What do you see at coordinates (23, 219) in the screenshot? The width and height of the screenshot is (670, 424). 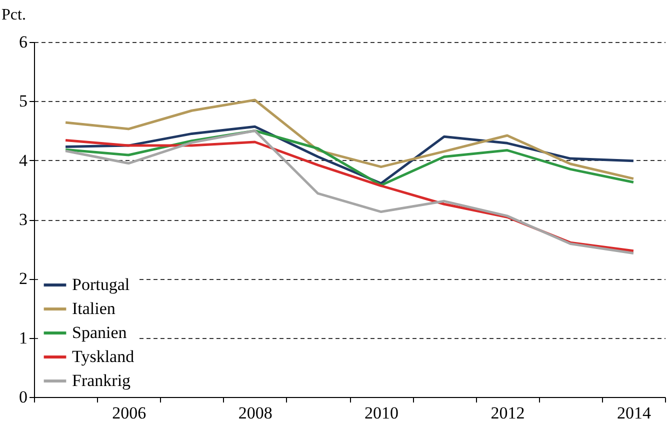 I see `y-tick-label: 3` at bounding box center [23, 219].